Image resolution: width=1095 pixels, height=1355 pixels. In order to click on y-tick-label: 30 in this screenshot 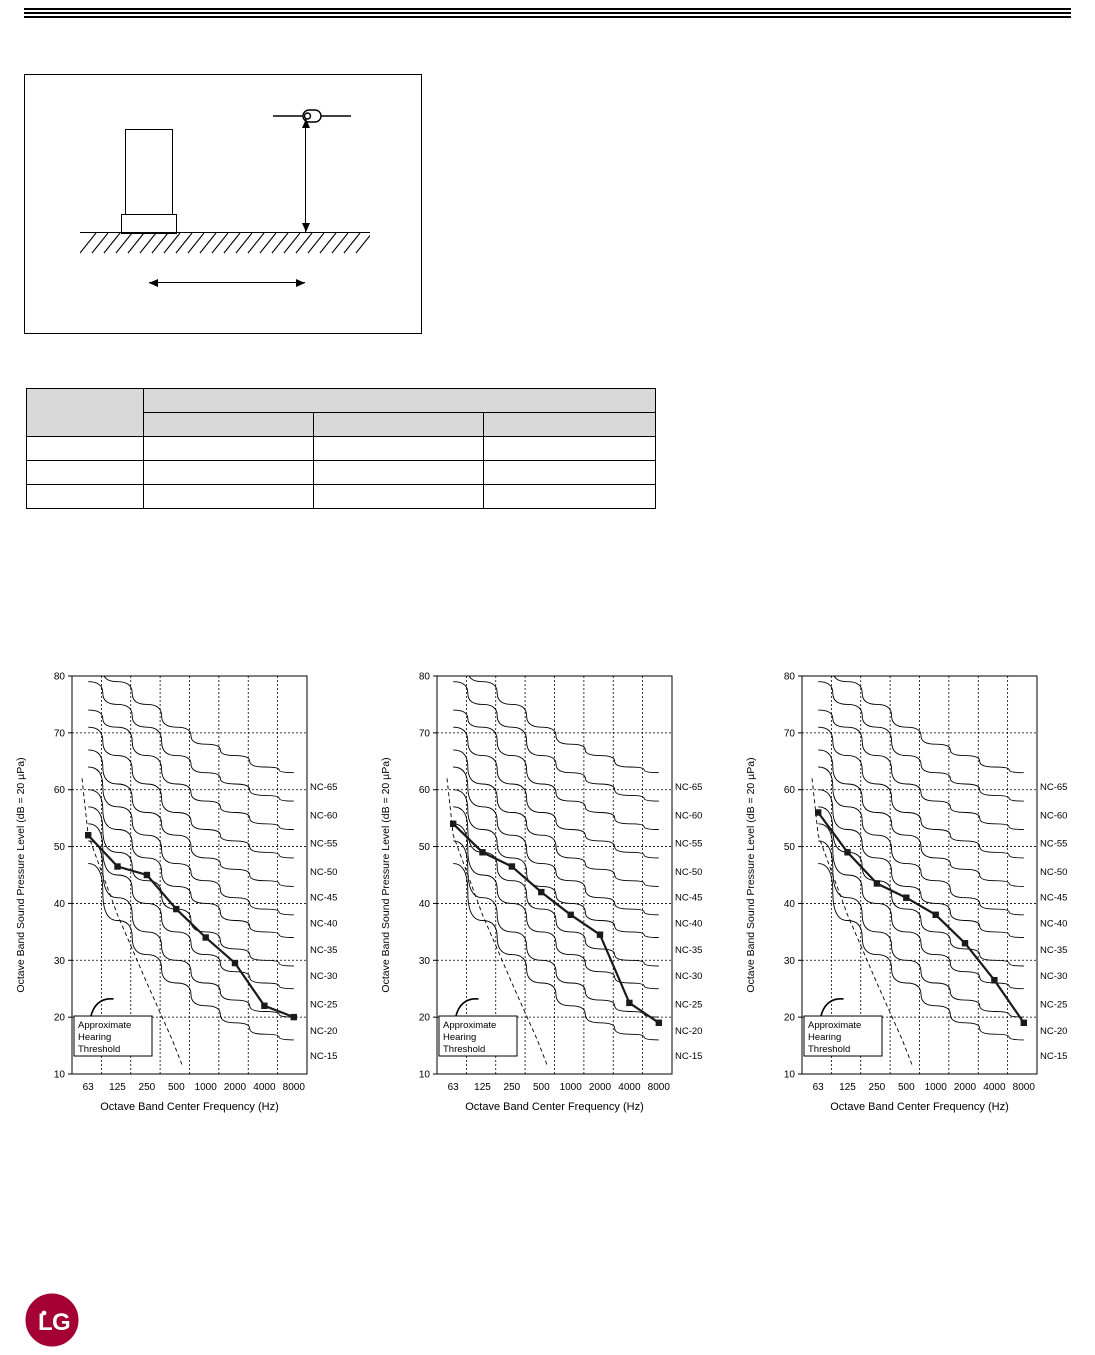, I will do `click(425, 961)`.